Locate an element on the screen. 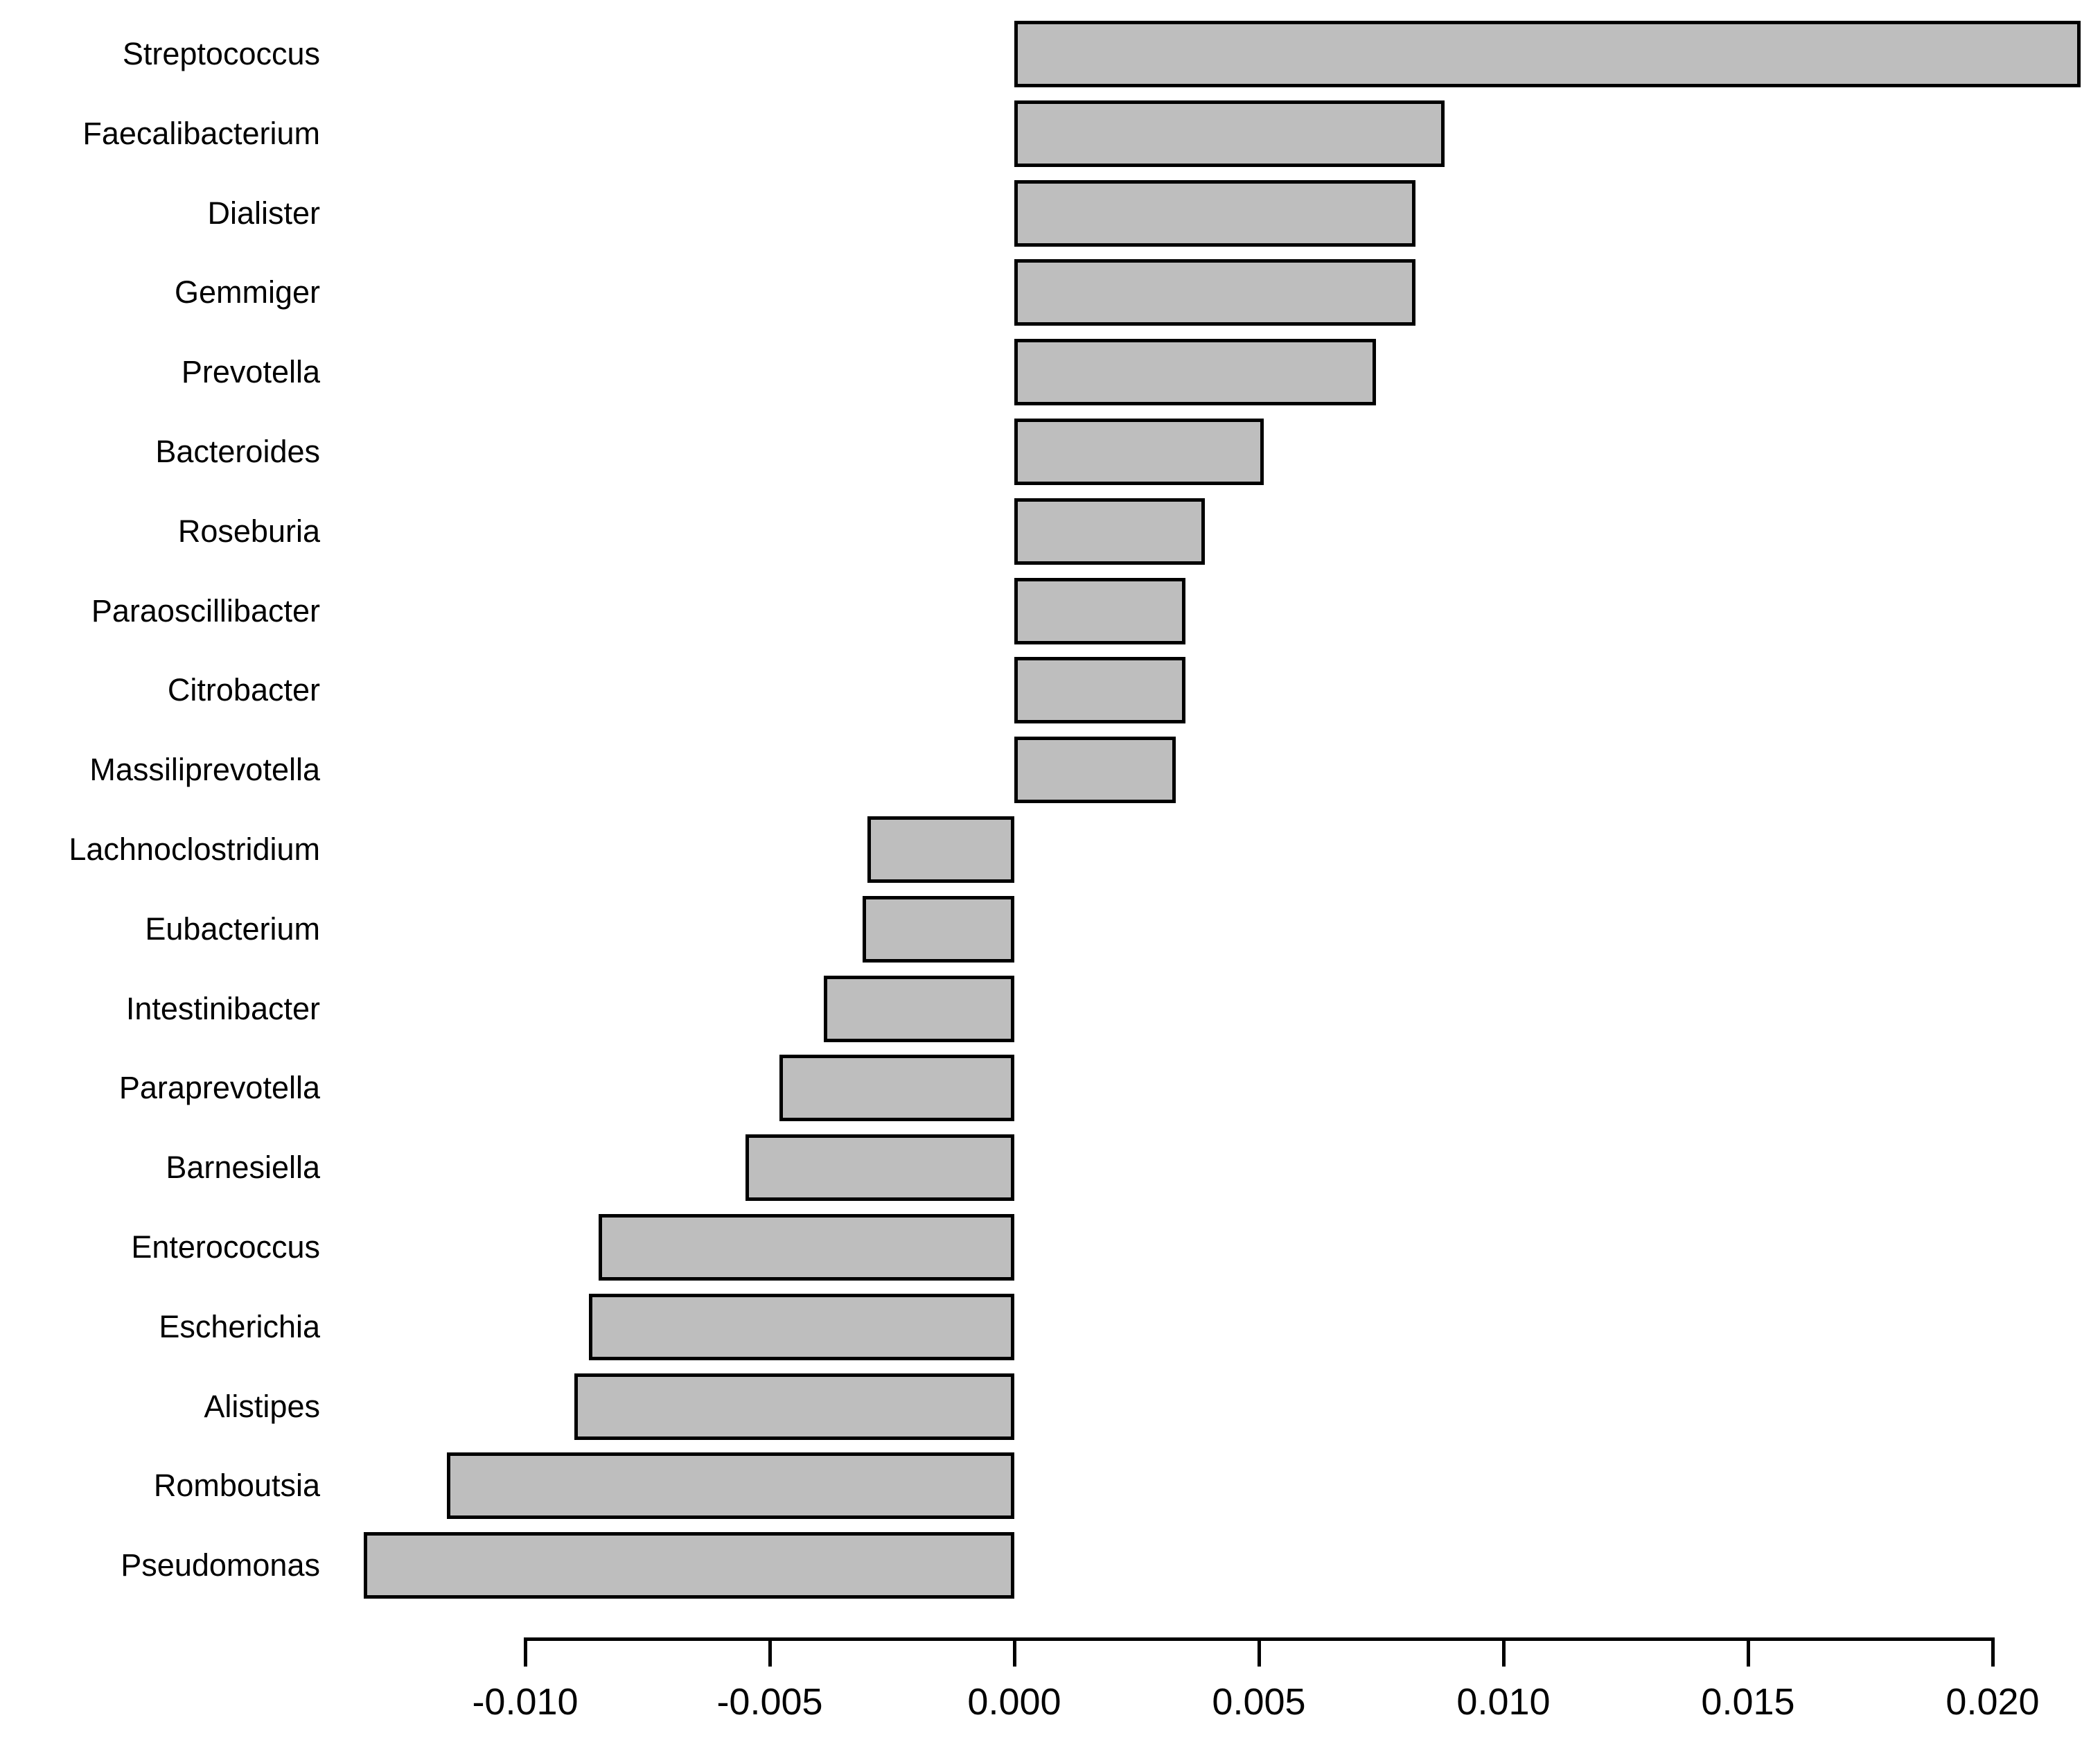 The height and width of the screenshot is (1740, 2100). x-axis-line is located at coordinates (1259, 1639).